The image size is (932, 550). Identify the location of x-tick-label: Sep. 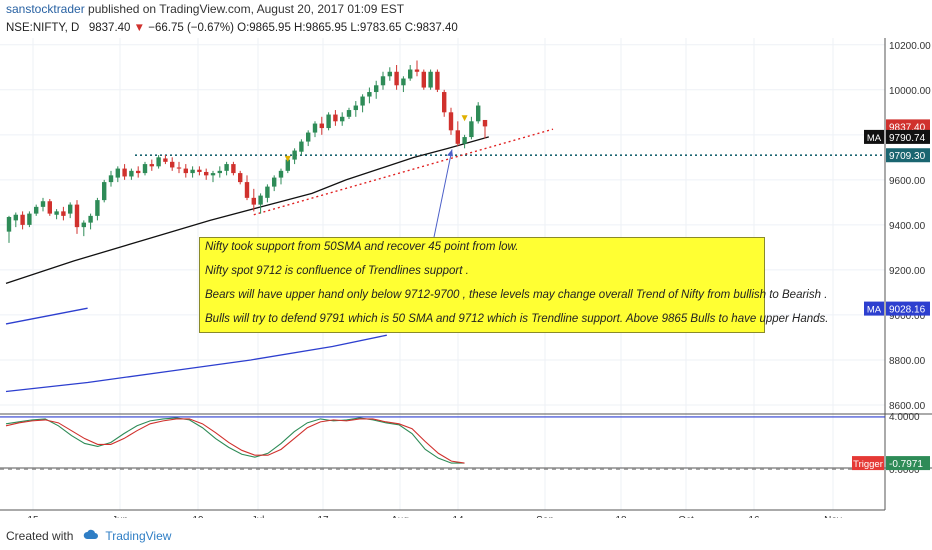
(545, 516).